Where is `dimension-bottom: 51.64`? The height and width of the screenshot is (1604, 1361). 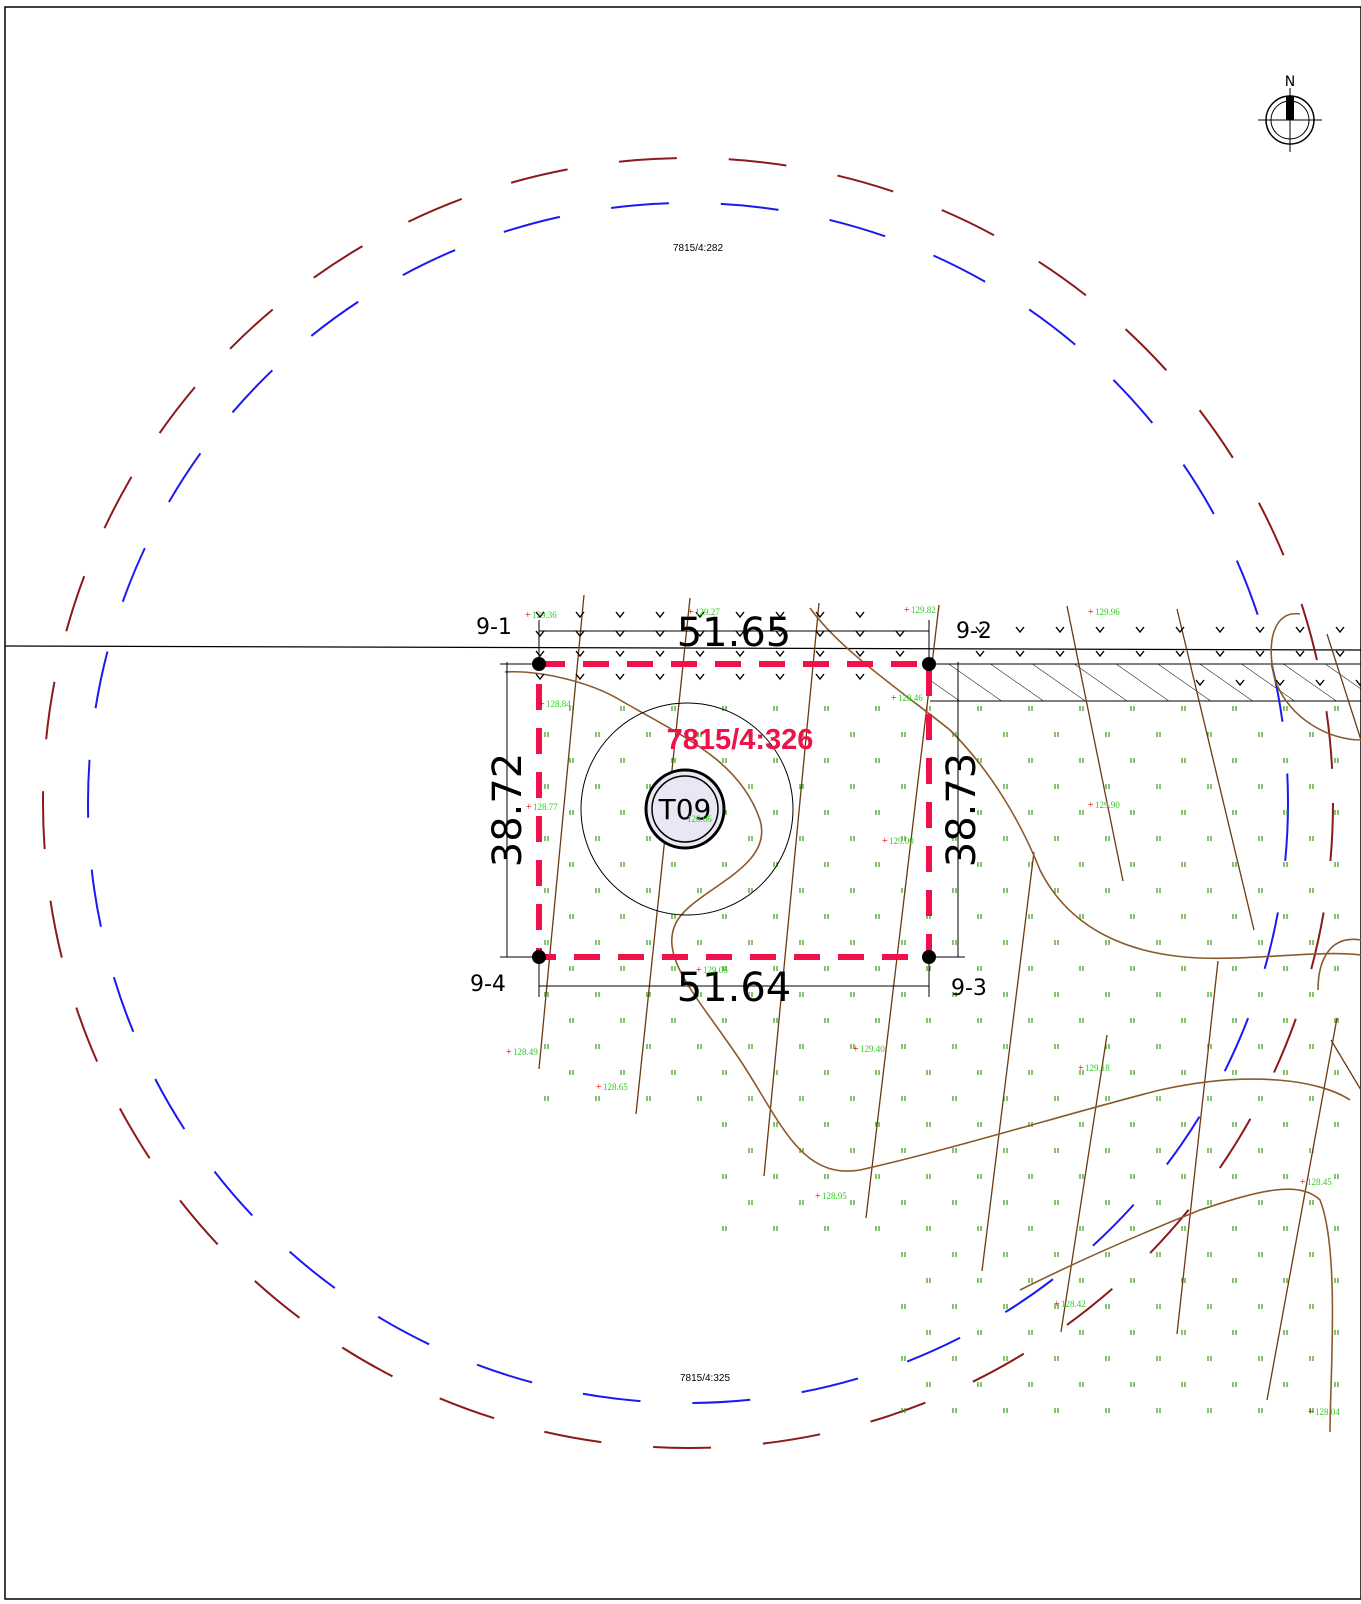 dimension-bottom: 51.64 is located at coordinates (734, 988).